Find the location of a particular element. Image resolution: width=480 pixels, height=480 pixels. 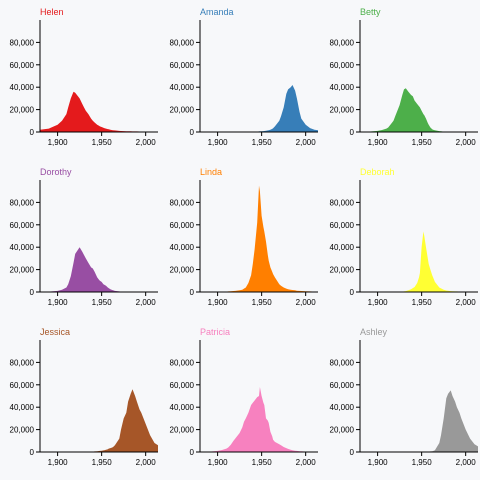

series-name-label: Patricia is located at coordinates (215, 332).